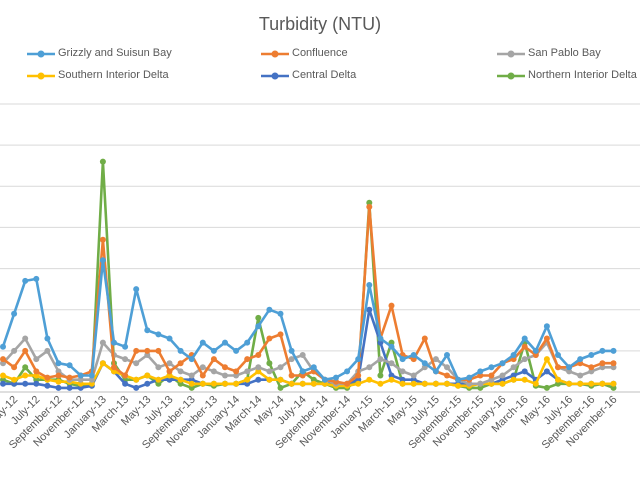 This screenshot has height=480, width=640. I want to click on chart-title: Turbidity (NTU), so click(320, 24).